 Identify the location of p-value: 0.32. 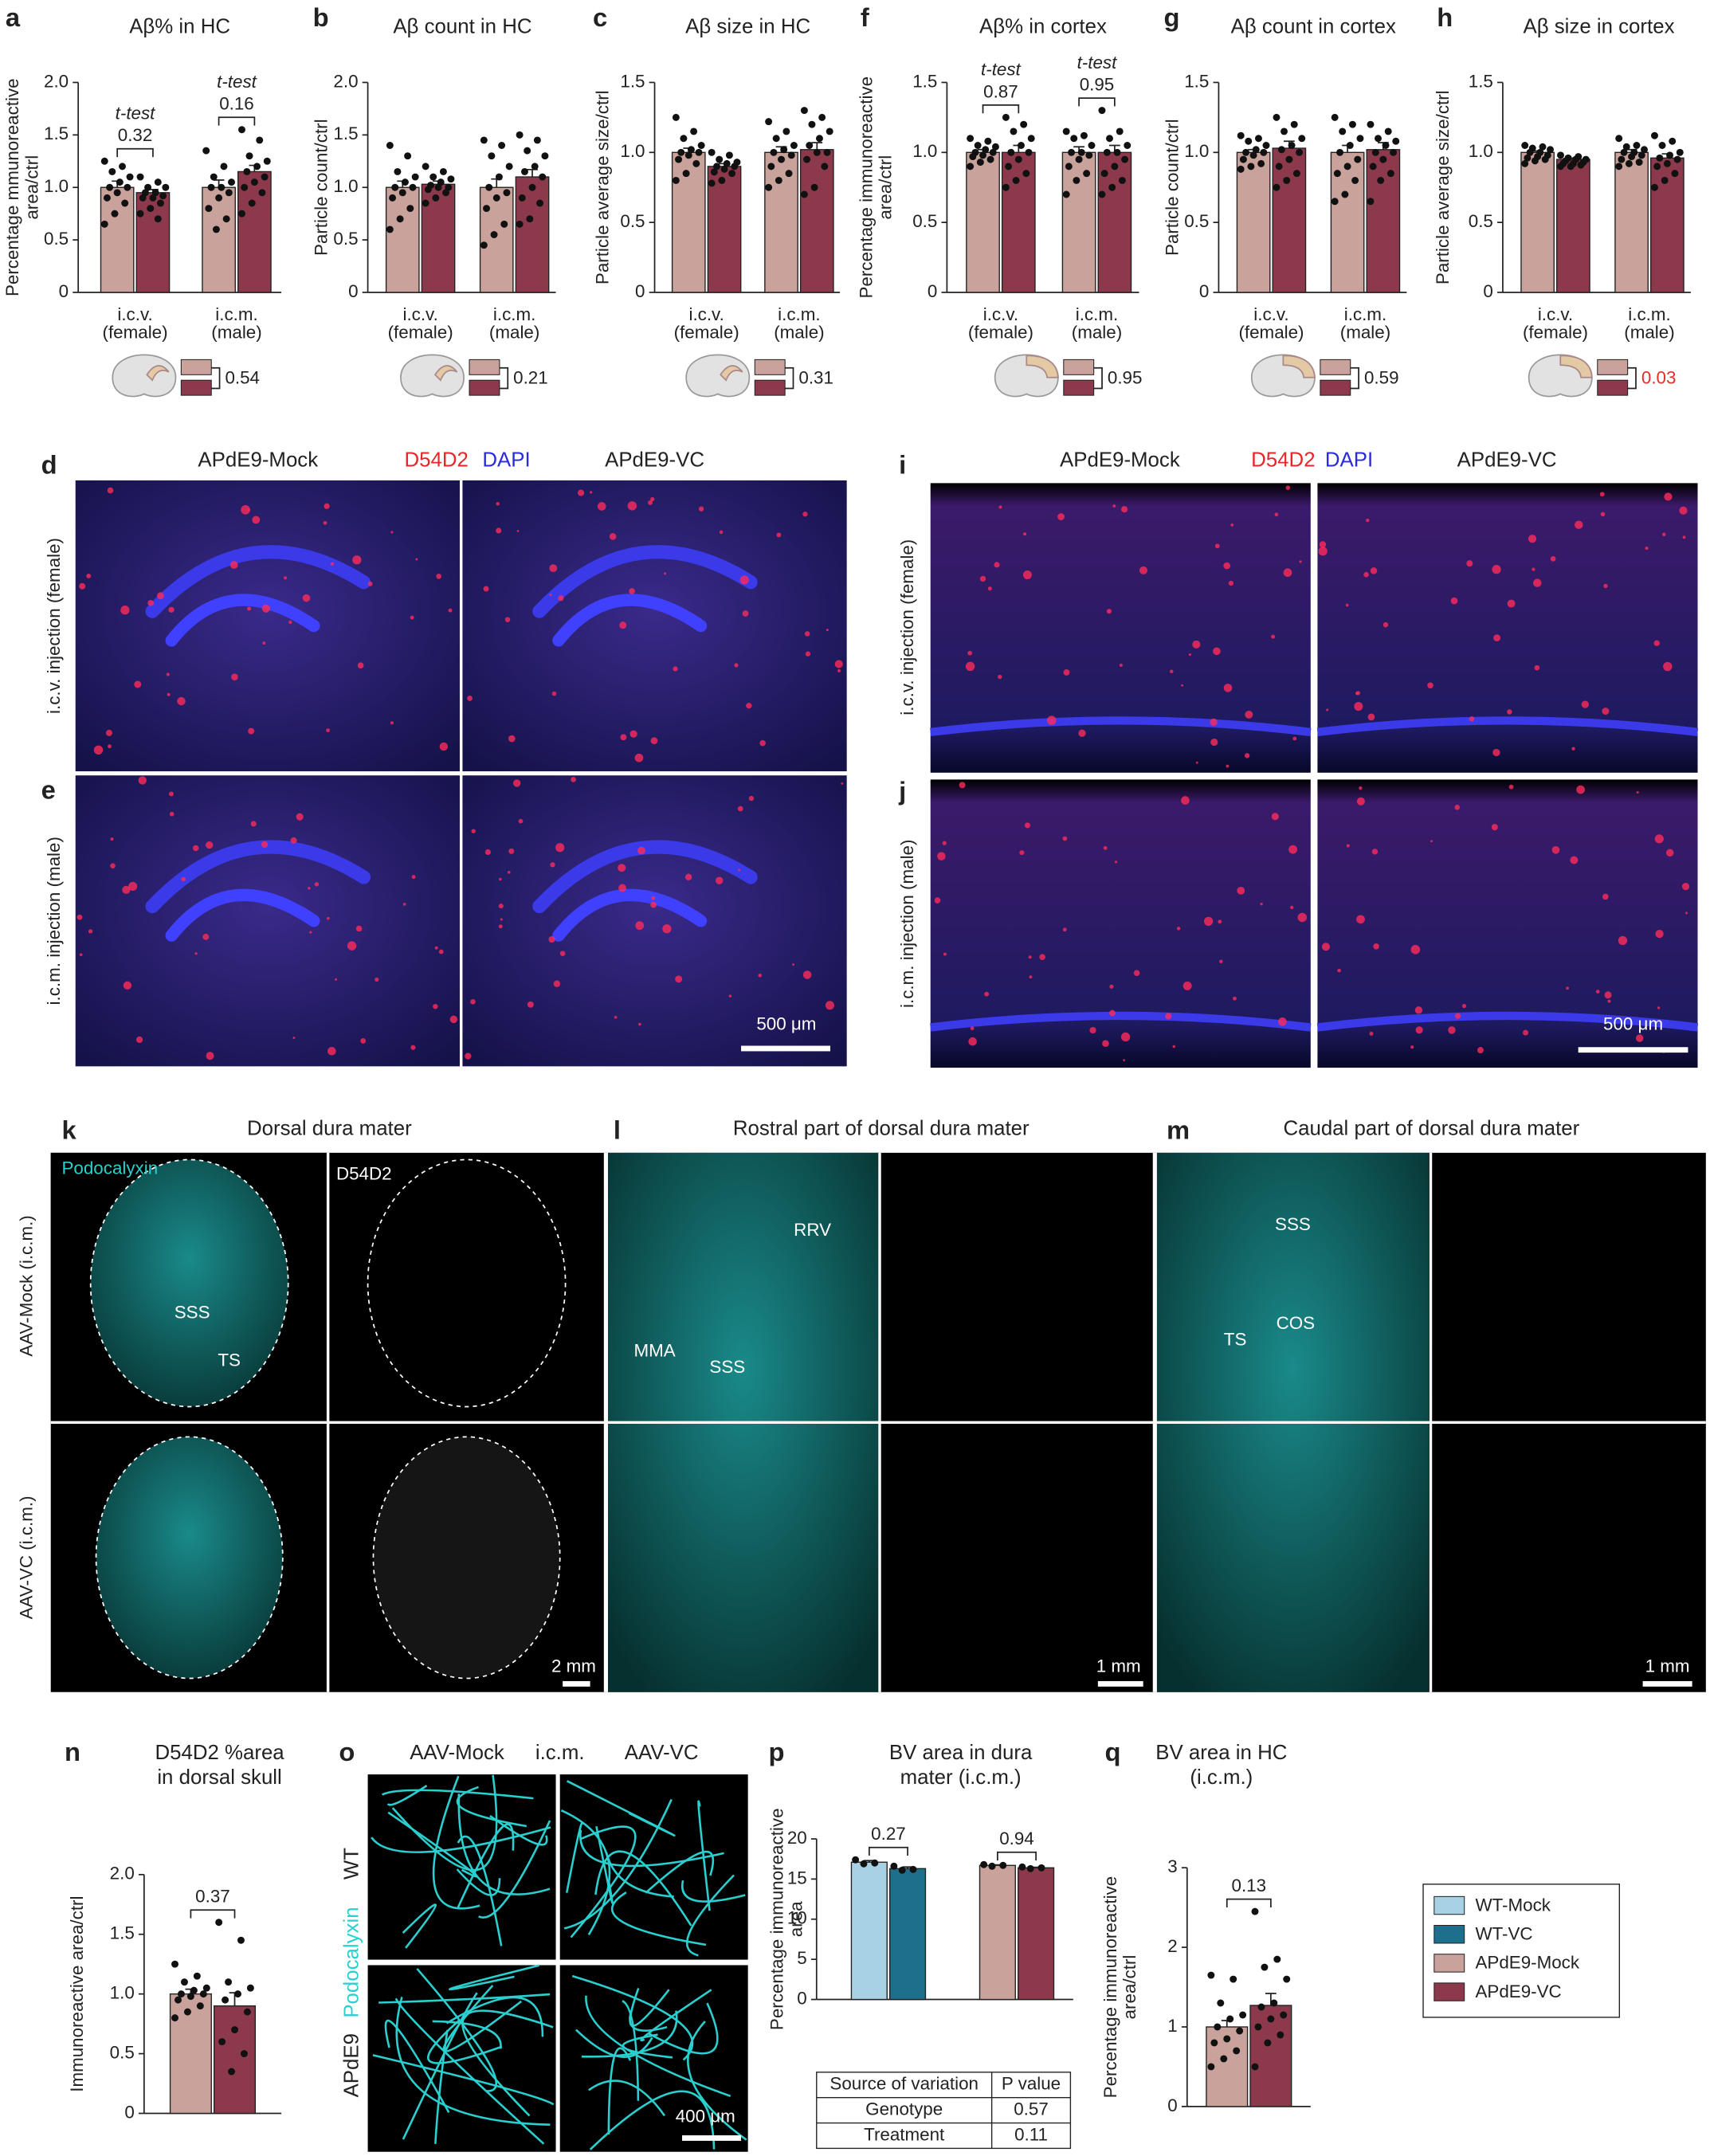
(135, 135).